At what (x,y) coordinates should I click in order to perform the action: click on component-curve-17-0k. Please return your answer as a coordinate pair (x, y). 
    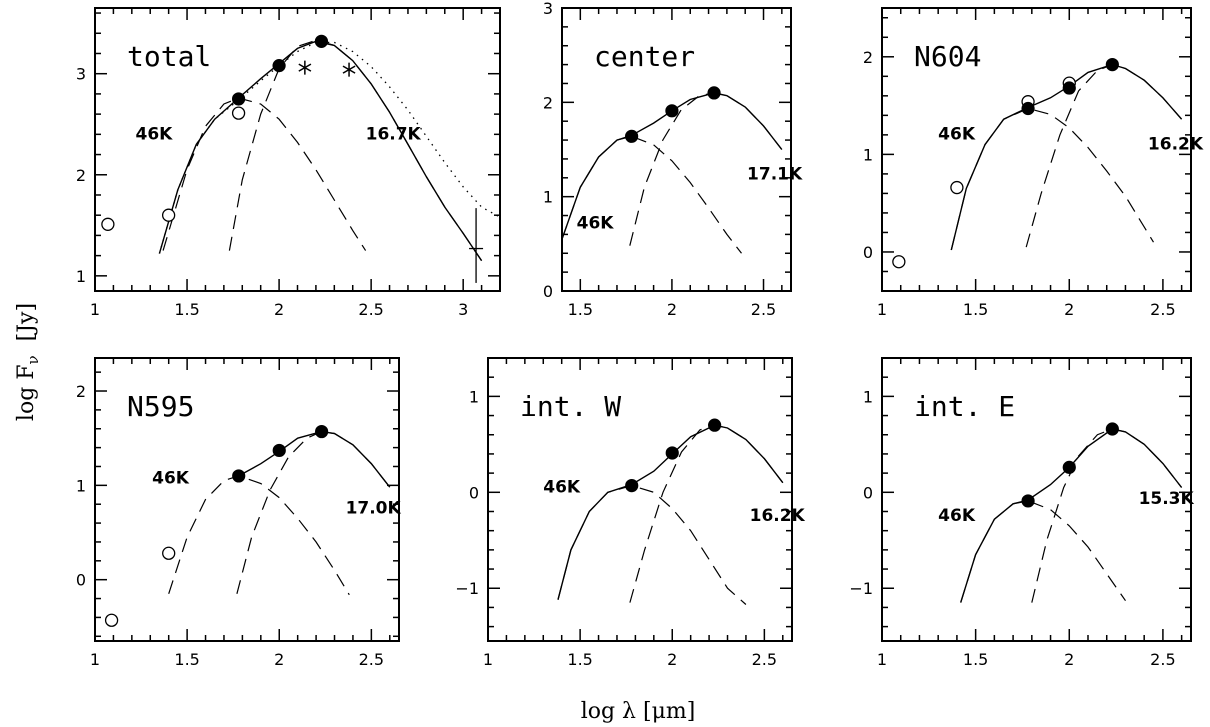
    Looking at the image, I should click on (313, 512).